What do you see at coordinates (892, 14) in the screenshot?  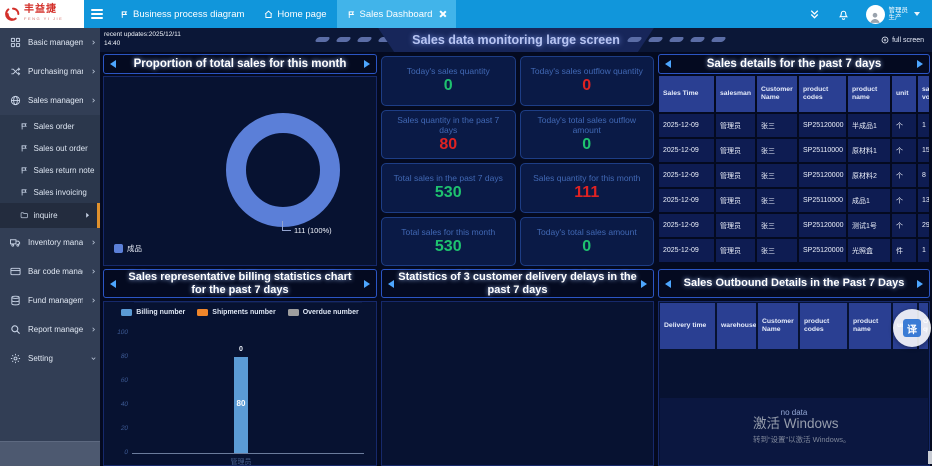 I see `user-menu: 管理员 生产` at bounding box center [892, 14].